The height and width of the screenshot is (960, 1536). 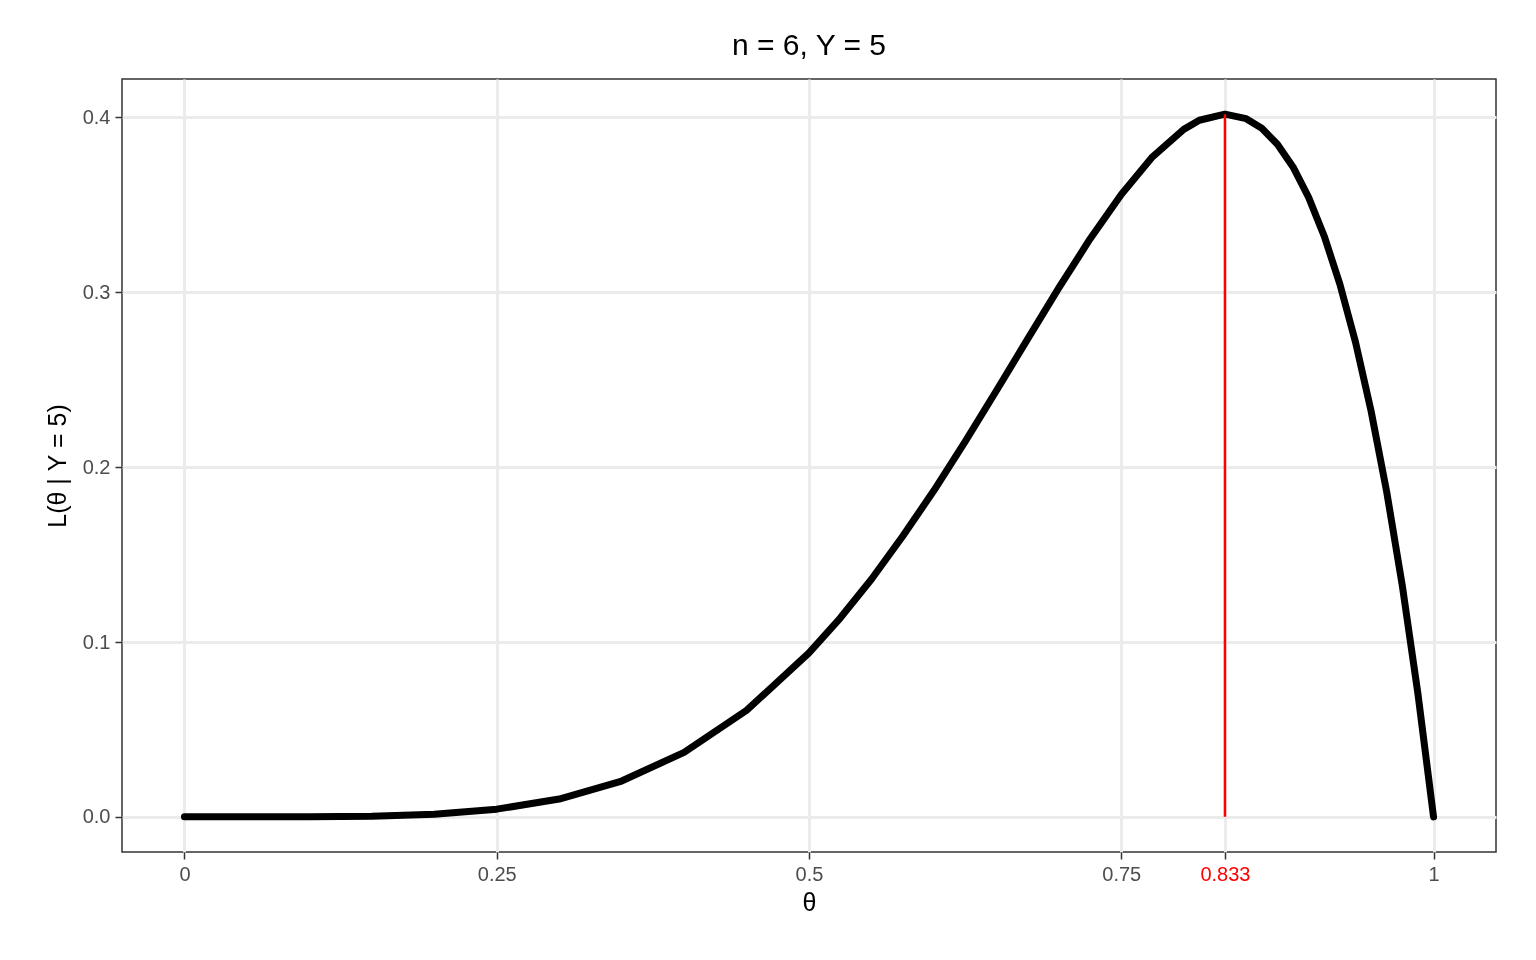 What do you see at coordinates (96, 816) in the screenshot?
I see `y-tick-label: 0.0` at bounding box center [96, 816].